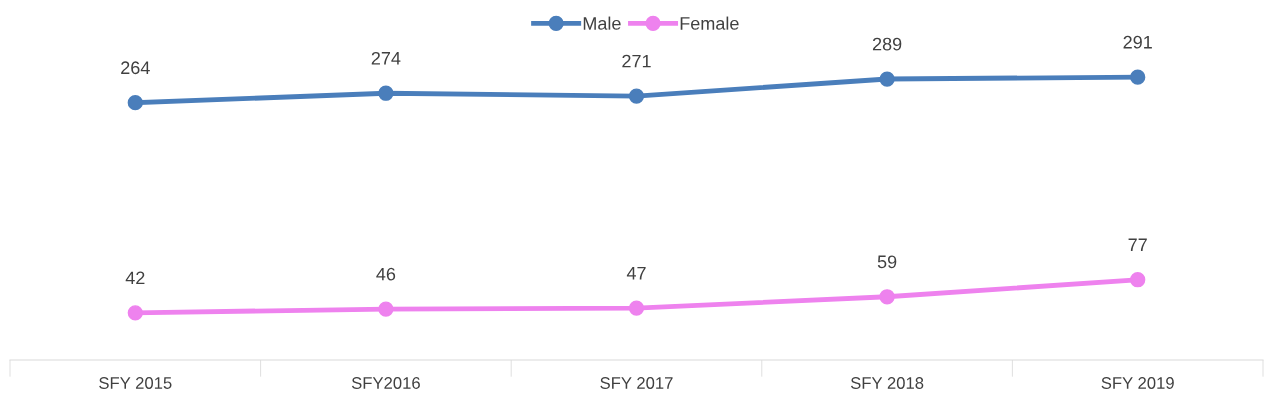 Image resolution: width=1264 pixels, height=405 pixels. What do you see at coordinates (1137, 42) in the screenshot?
I see `data-label: 291` at bounding box center [1137, 42].